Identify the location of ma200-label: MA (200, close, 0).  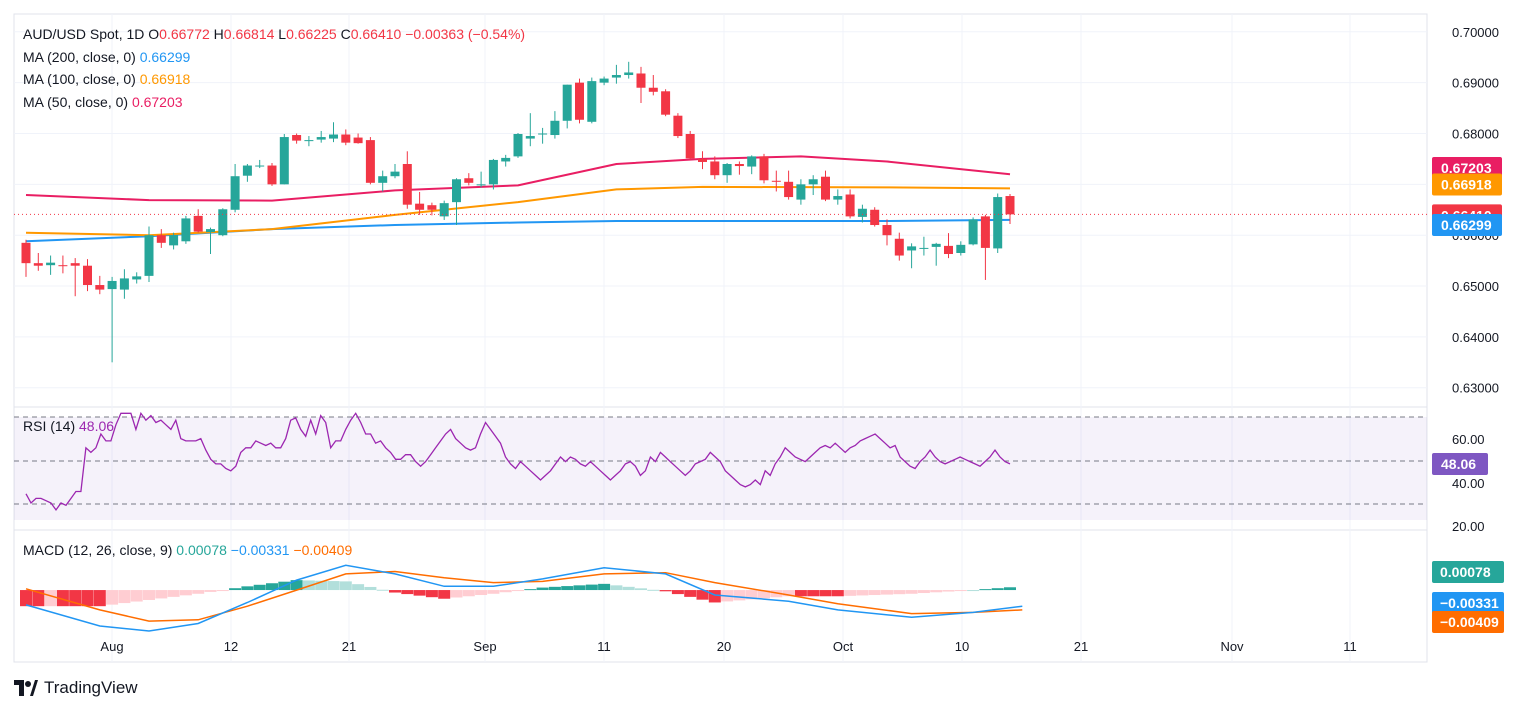
(81, 57).